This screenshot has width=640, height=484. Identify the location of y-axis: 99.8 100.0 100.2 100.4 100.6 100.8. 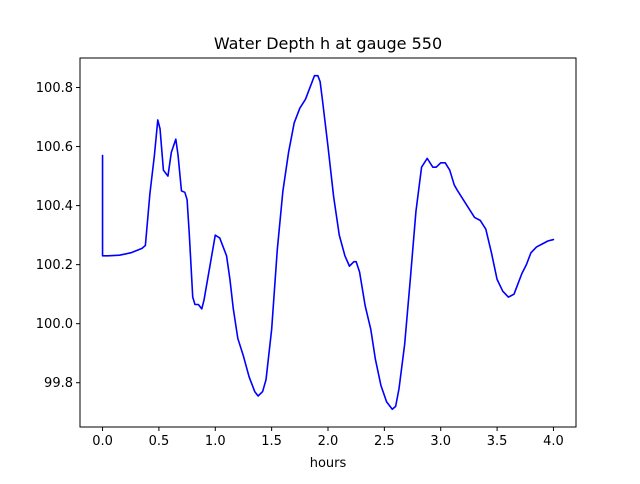
(58, 236).